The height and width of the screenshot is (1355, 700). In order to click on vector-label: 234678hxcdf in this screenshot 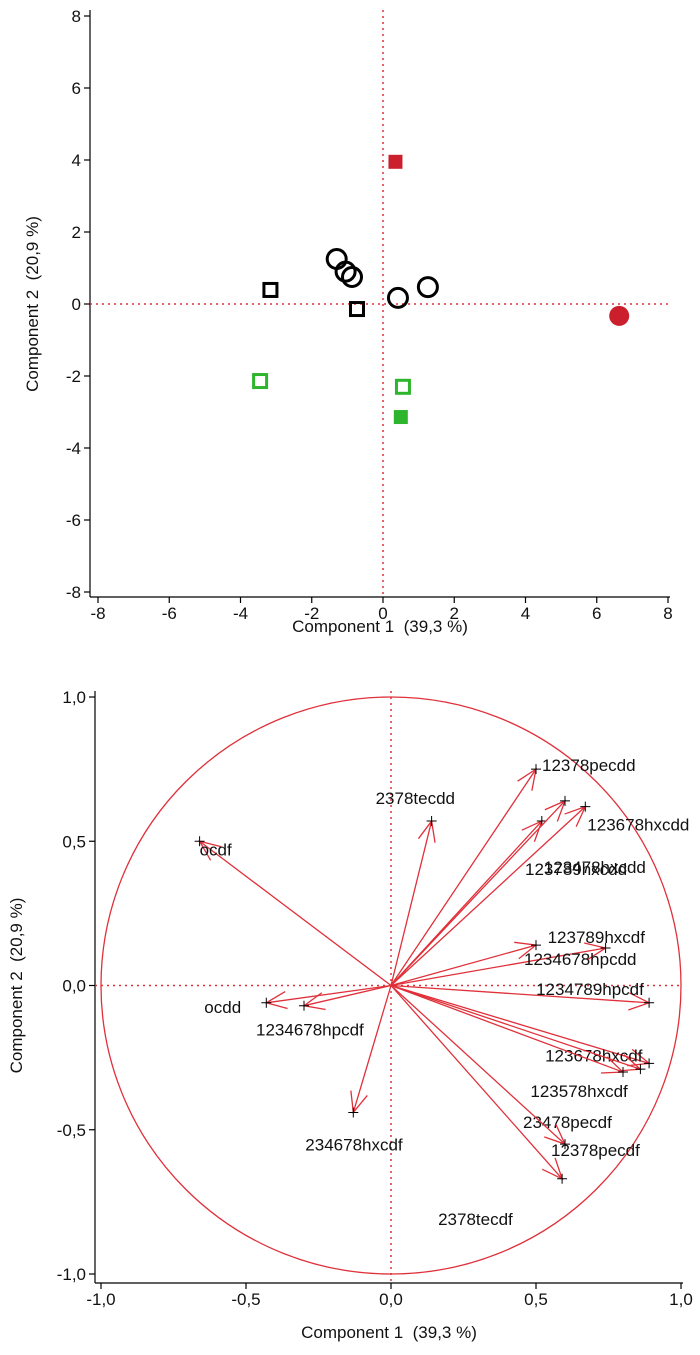, I will do `click(354, 1144)`.